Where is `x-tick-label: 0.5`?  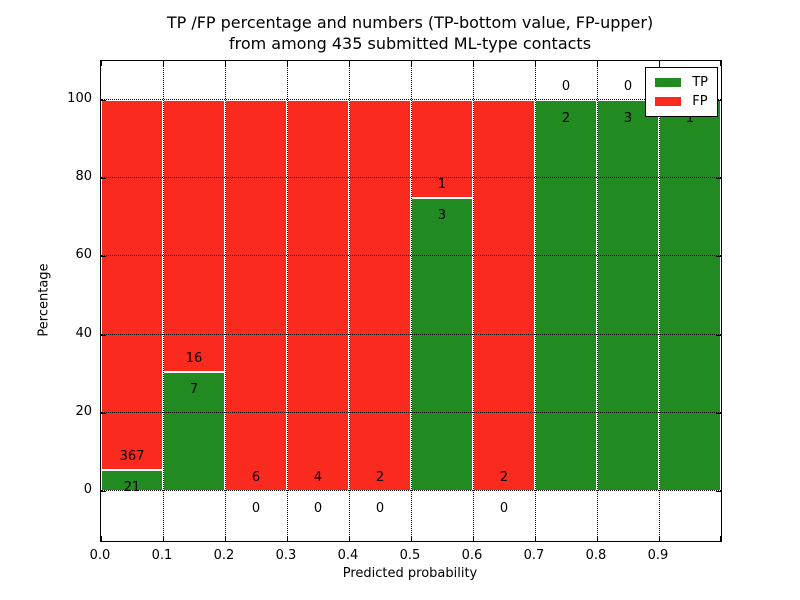
x-tick-label: 0.5 is located at coordinates (410, 555).